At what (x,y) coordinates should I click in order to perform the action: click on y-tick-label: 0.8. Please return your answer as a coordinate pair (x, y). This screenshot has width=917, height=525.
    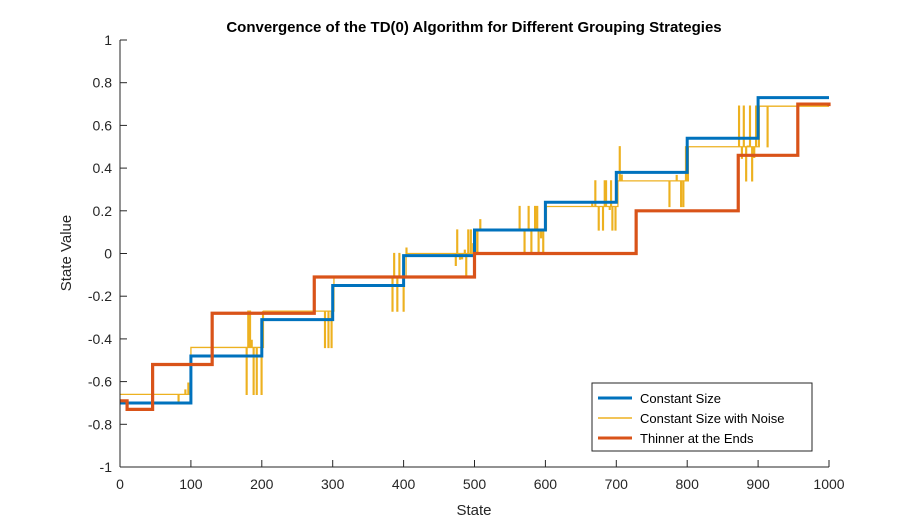
    Looking at the image, I should click on (103, 83).